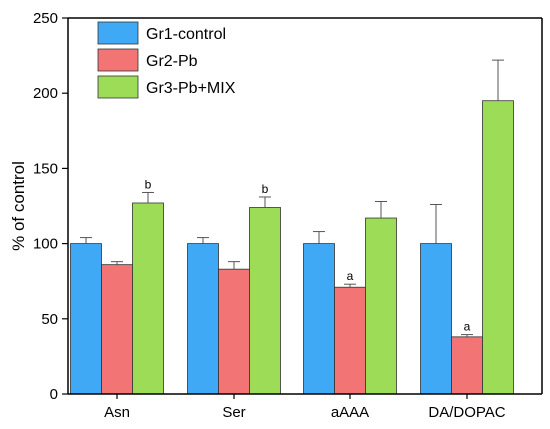  Describe the element at coordinates (172, 61) in the screenshot. I see `legend-label: Gr2-Pb` at that location.